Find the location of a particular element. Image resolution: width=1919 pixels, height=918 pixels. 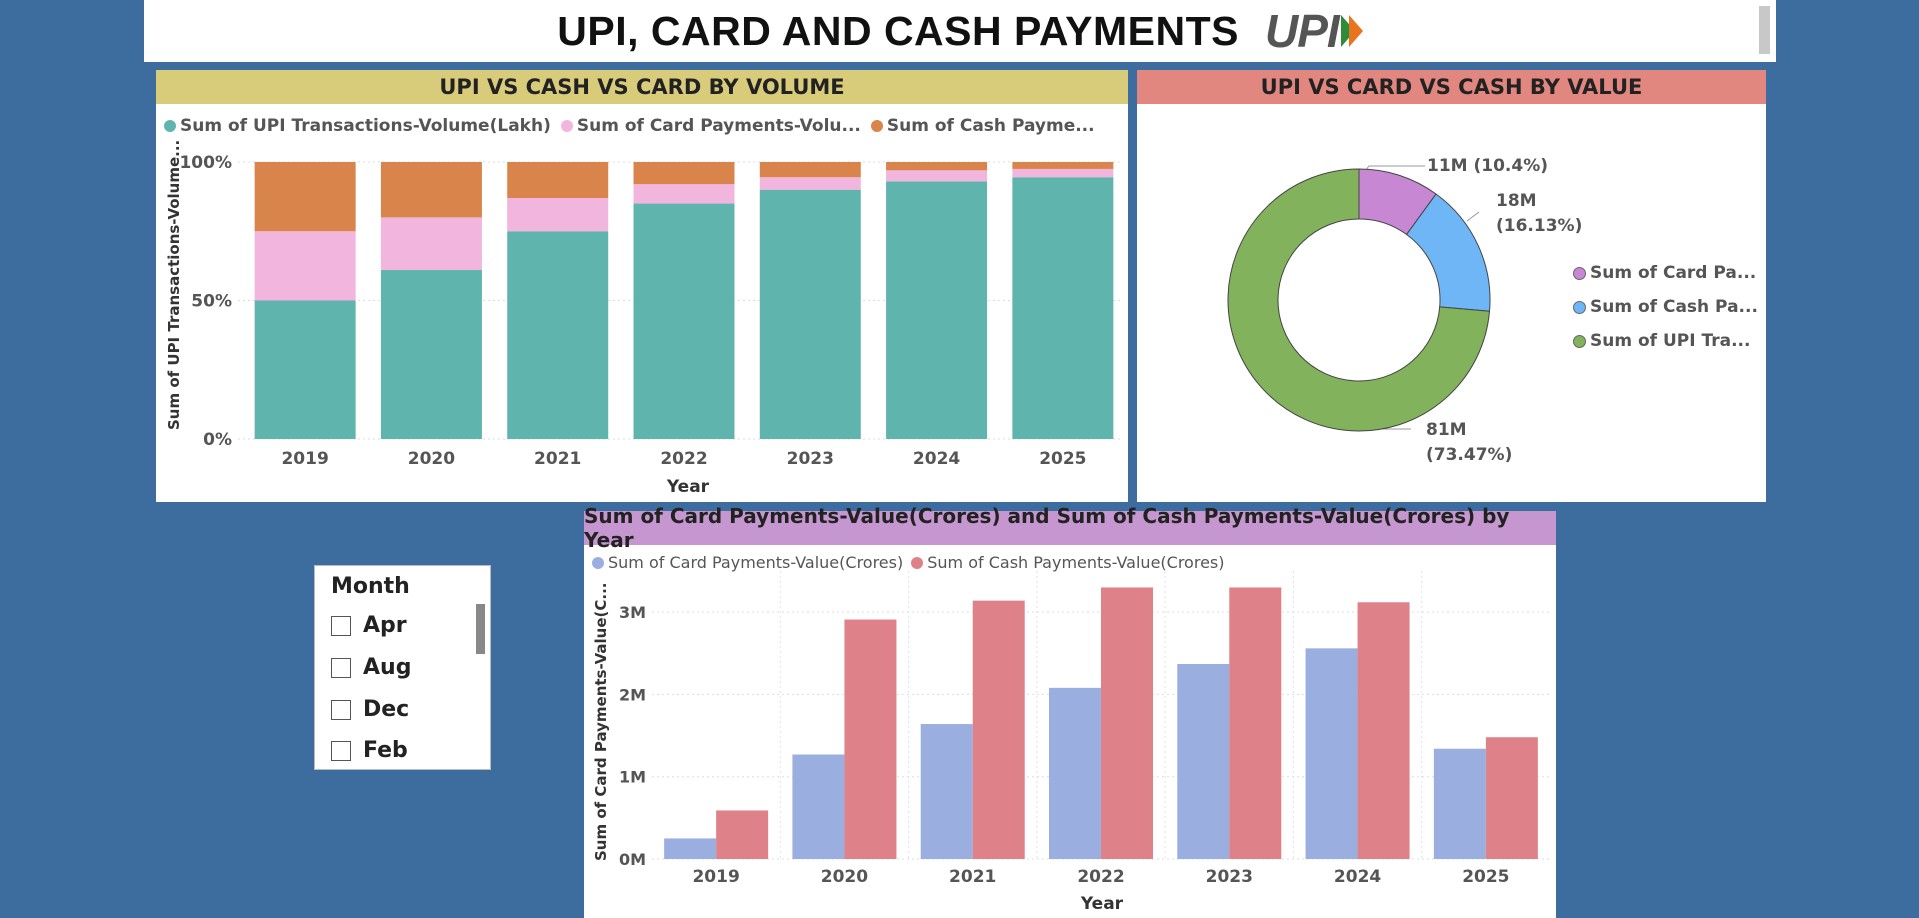

slicer-item-apr: Apr is located at coordinates (369, 625).